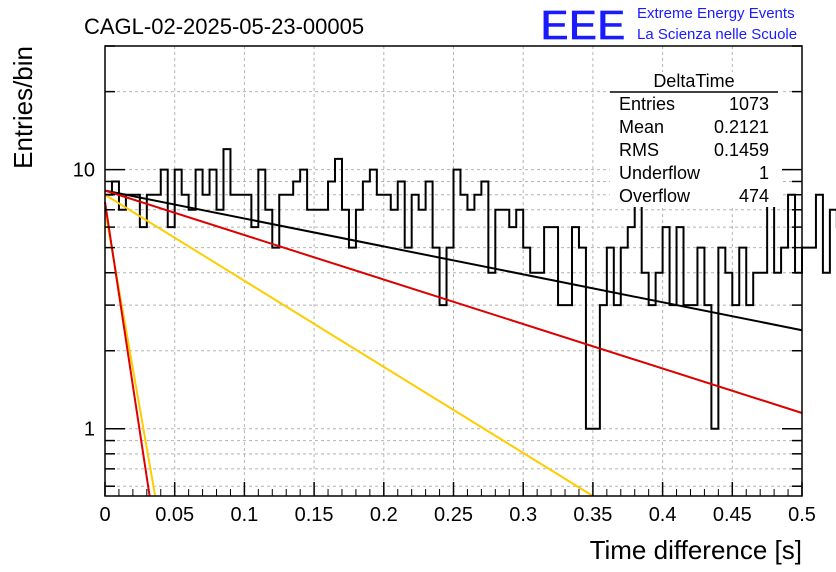 This screenshot has height=572, width=836. What do you see at coordinates (23, 107) in the screenshot?
I see `y-axis-title: Entries/bin` at bounding box center [23, 107].